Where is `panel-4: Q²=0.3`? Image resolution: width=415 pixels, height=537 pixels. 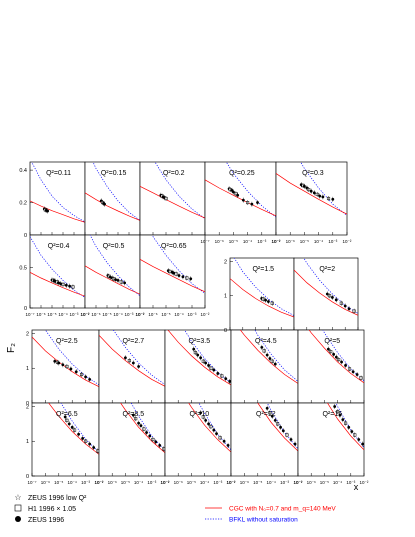 panel-4: Q²=0.3 is located at coordinates (311, 198).